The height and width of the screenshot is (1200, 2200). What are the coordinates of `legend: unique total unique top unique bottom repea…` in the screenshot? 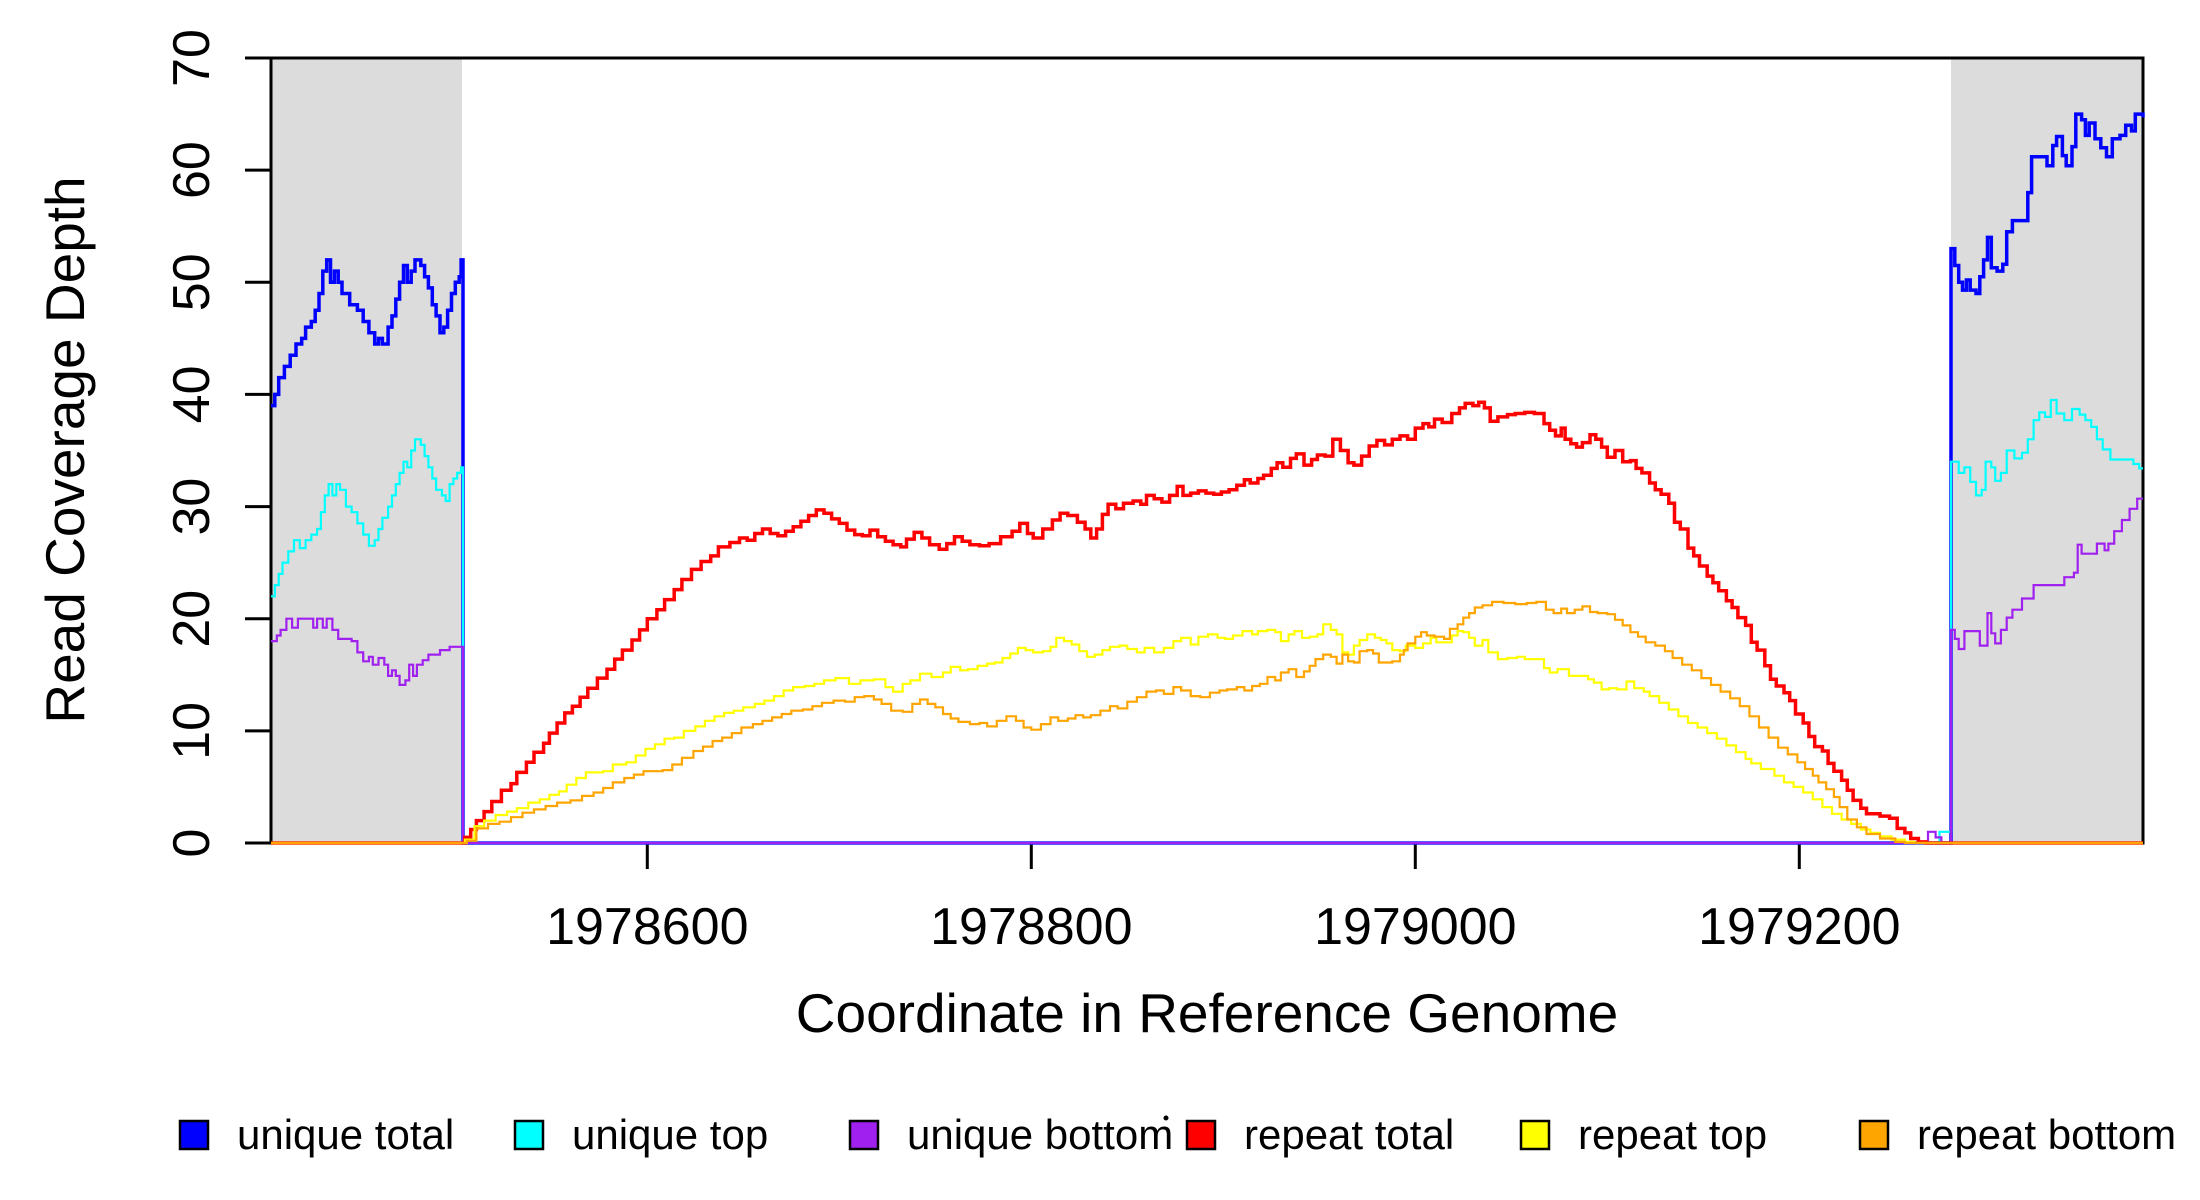 It's located at (1177, 1134).